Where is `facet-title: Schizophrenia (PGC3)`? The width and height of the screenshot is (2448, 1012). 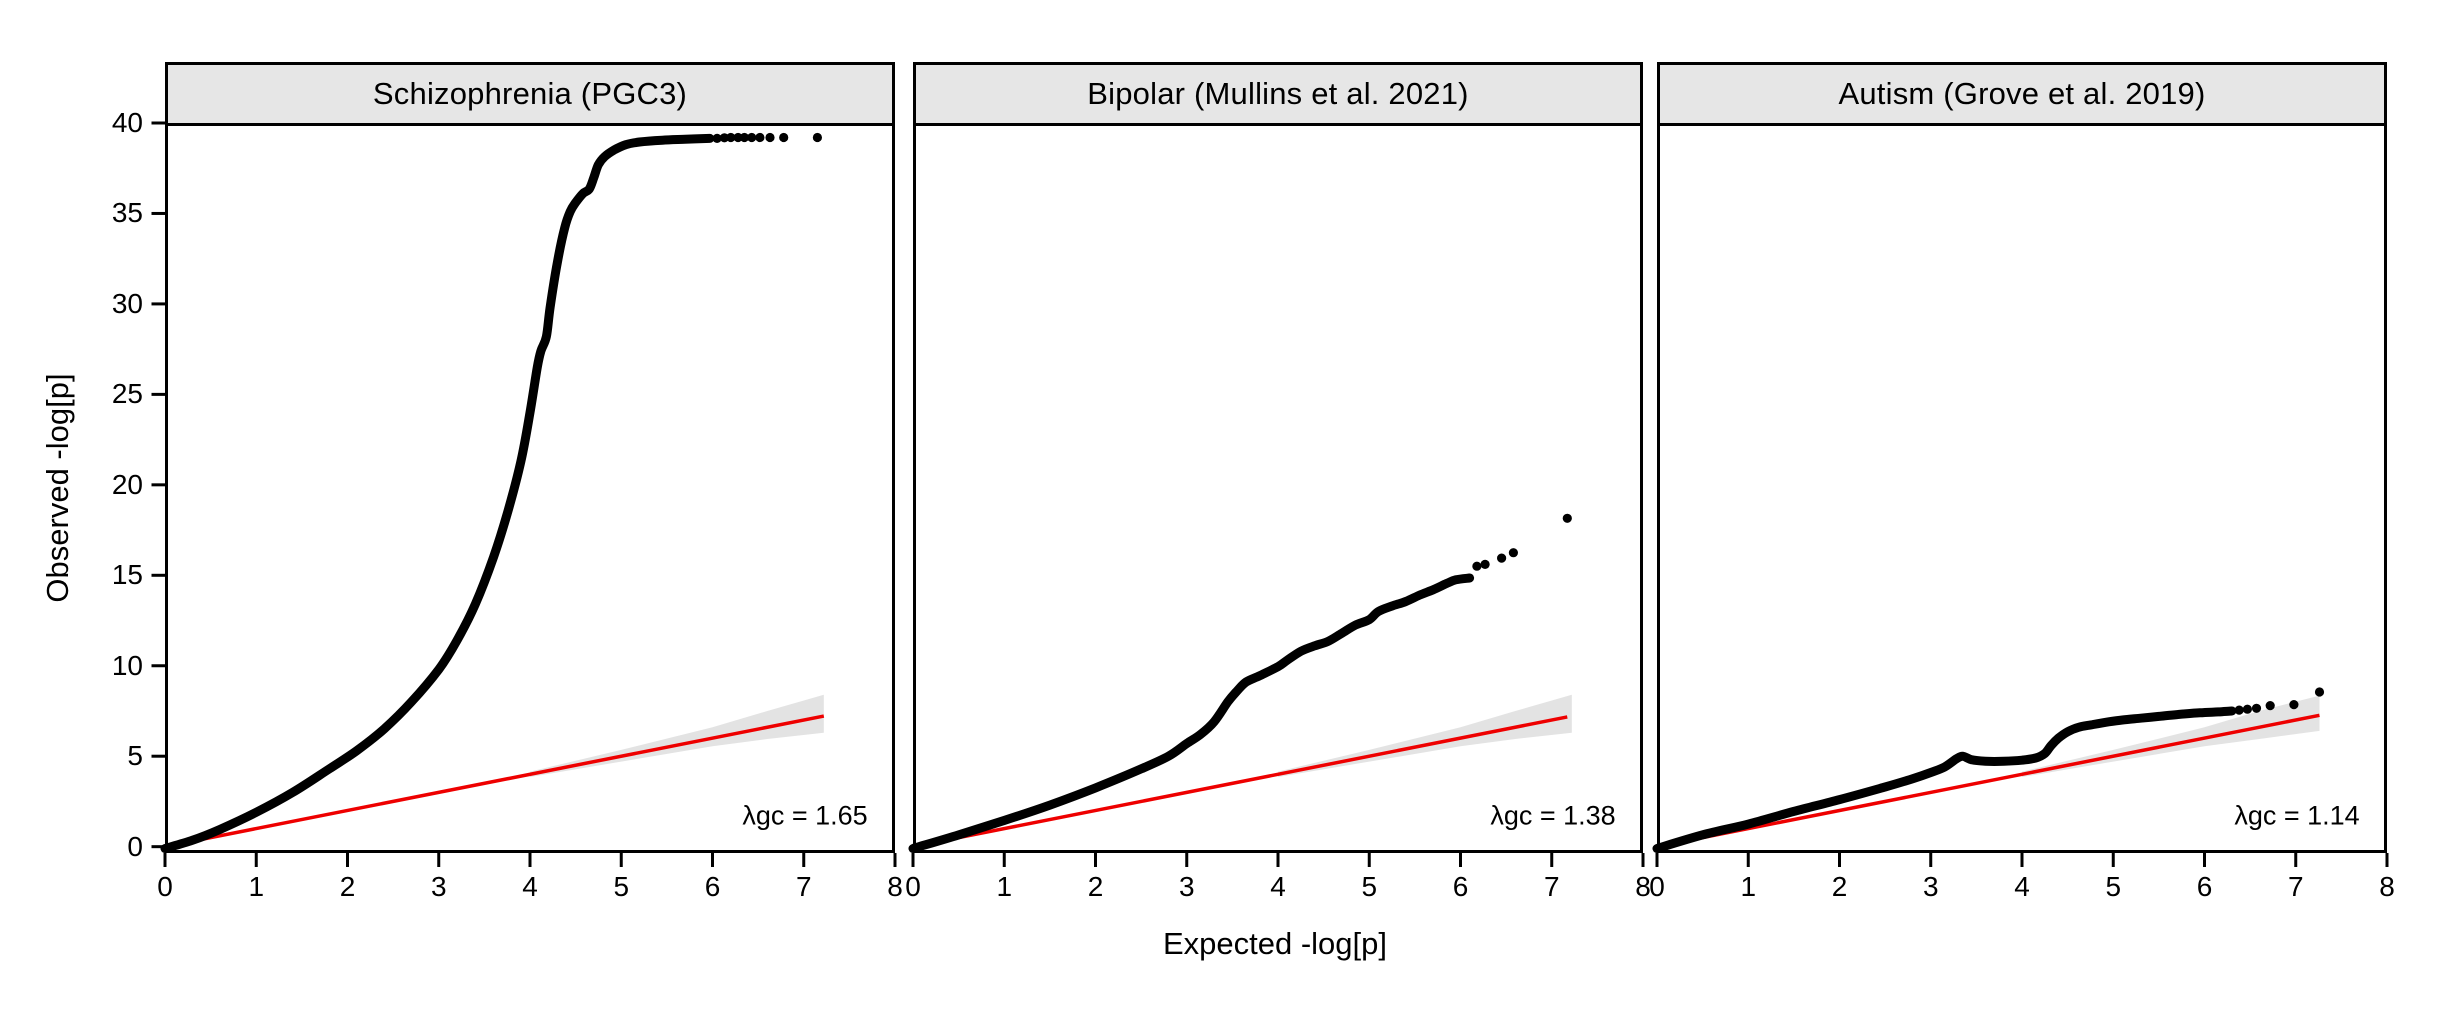 facet-title: Schizophrenia (PGC3) is located at coordinates (530, 93).